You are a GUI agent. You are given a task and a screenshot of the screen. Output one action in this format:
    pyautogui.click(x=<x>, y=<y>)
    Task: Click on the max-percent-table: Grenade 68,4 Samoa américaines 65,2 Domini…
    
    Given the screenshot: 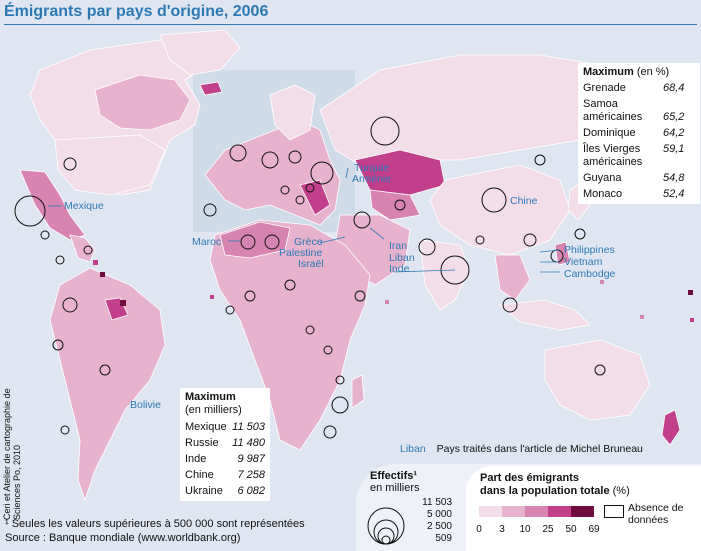 What is the action you would take?
    pyautogui.click(x=633, y=141)
    